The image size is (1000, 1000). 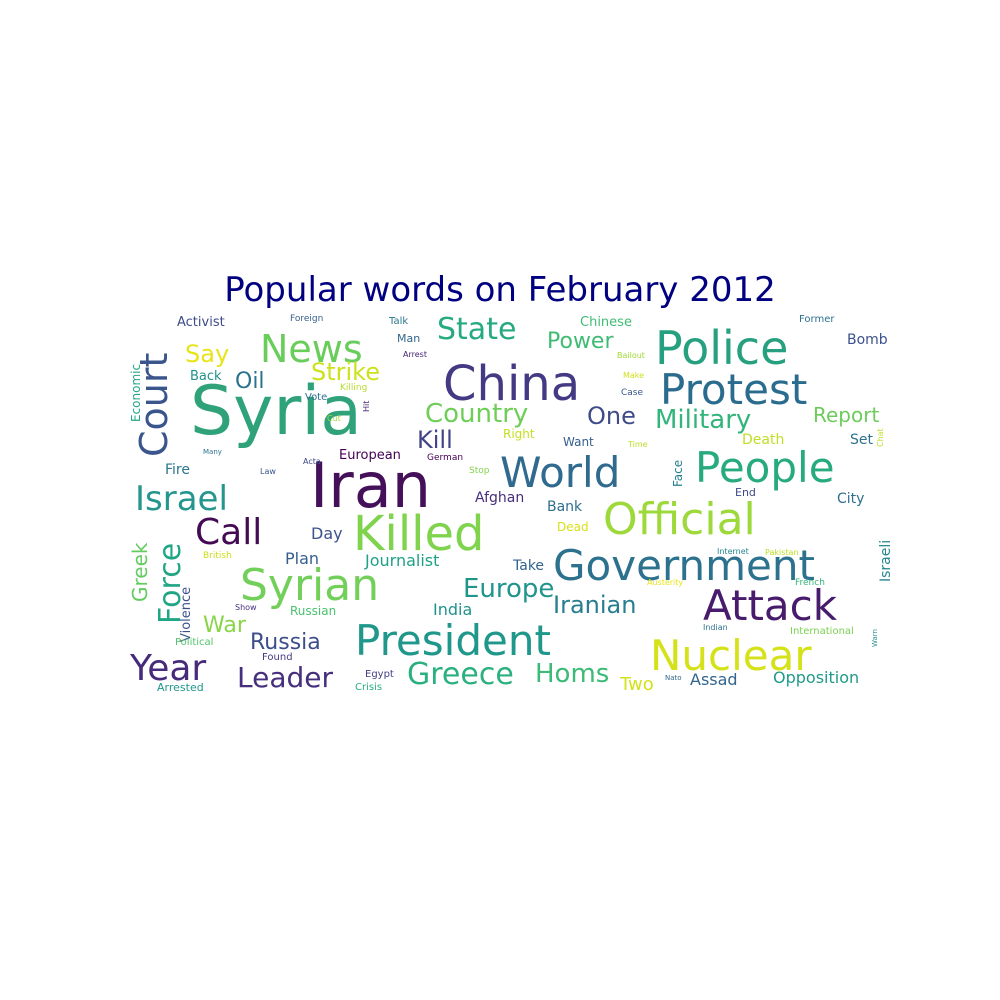 I want to click on word-stop: Stop, so click(x=479, y=471).